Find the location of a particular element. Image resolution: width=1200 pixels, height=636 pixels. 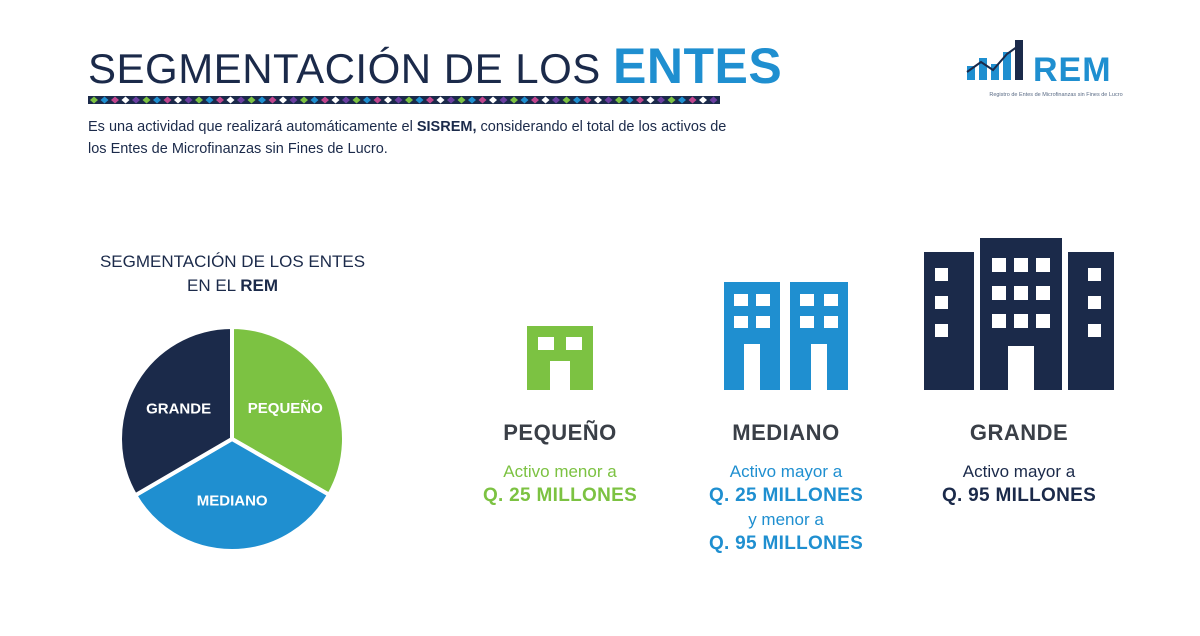

page-title-highlight: ENTES is located at coordinates (697, 66).